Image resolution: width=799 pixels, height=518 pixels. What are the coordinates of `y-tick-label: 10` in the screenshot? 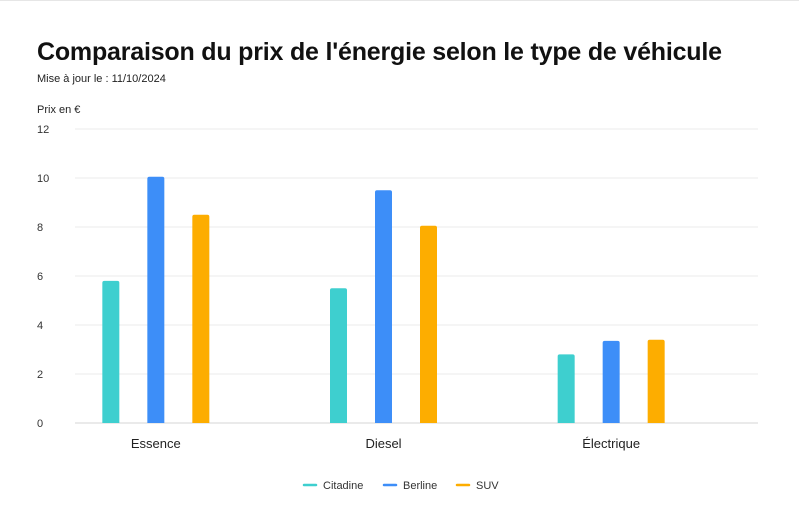 It's located at (43, 179).